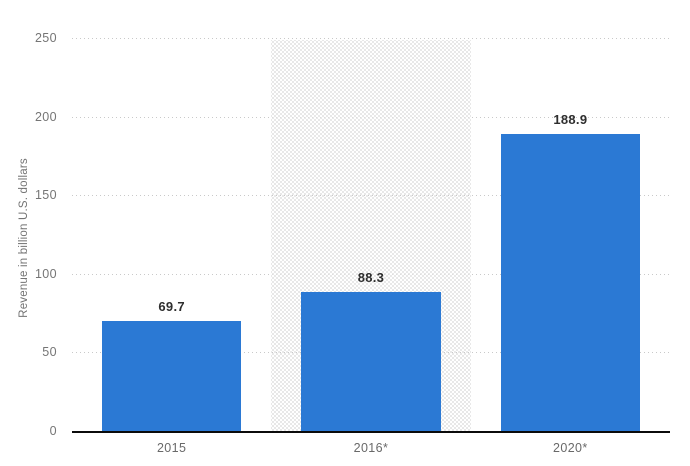 The image size is (690, 466). What do you see at coordinates (371, 361) in the screenshot?
I see `bar-2016*` at bounding box center [371, 361].